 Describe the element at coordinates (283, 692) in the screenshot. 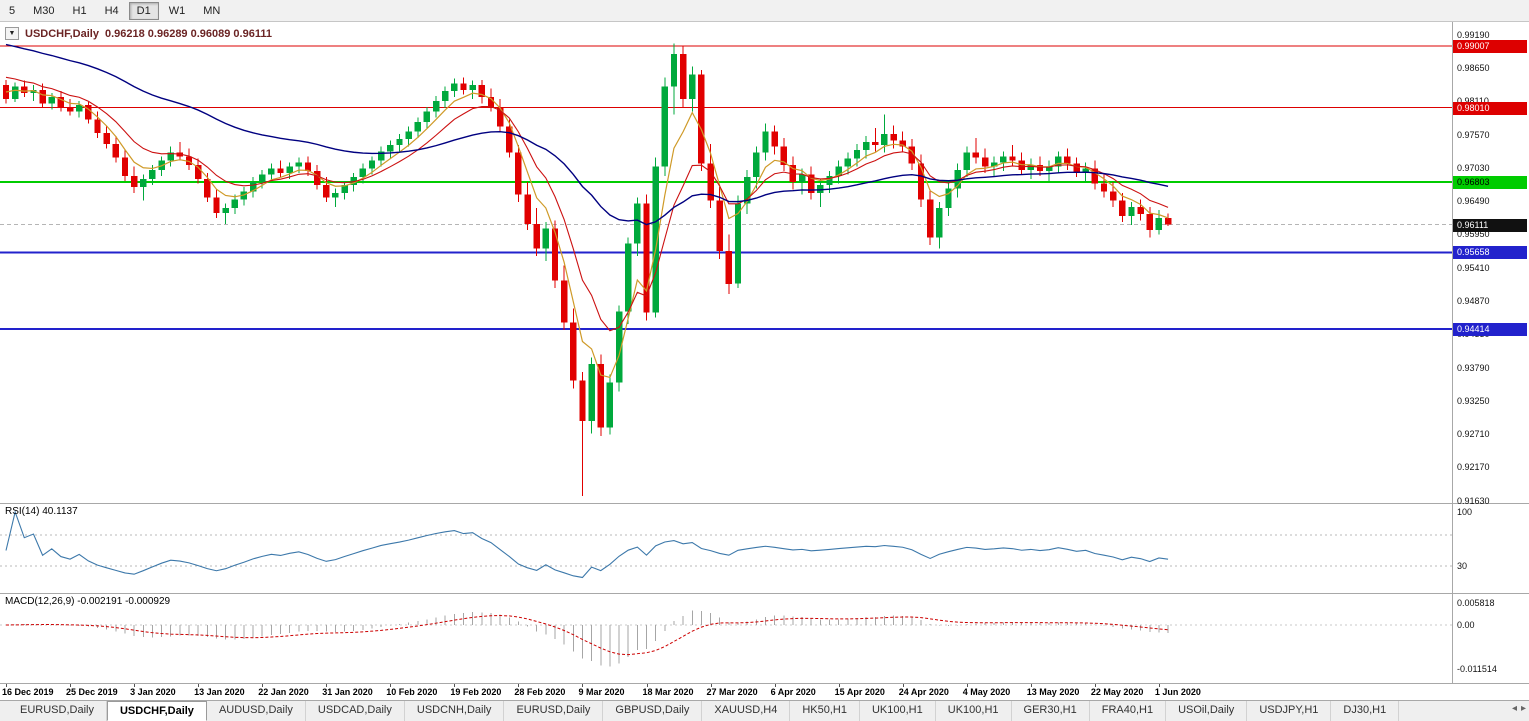

I see `time-axis-label: 22 Jan 2020` at that location.